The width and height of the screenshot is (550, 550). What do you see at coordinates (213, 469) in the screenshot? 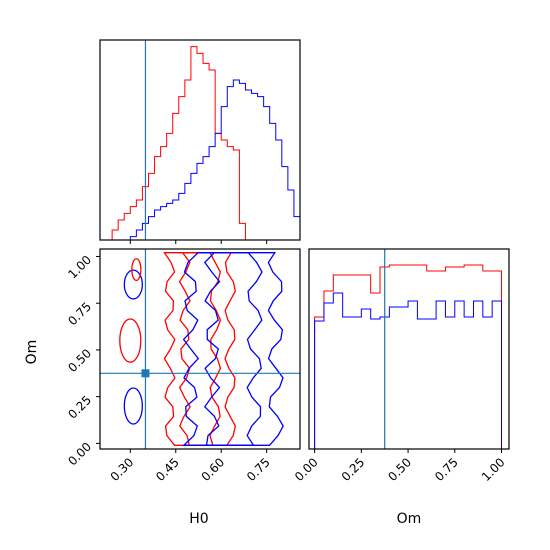
I see `contour-xtick-label: 0.60` at bounding box center [213, 469].